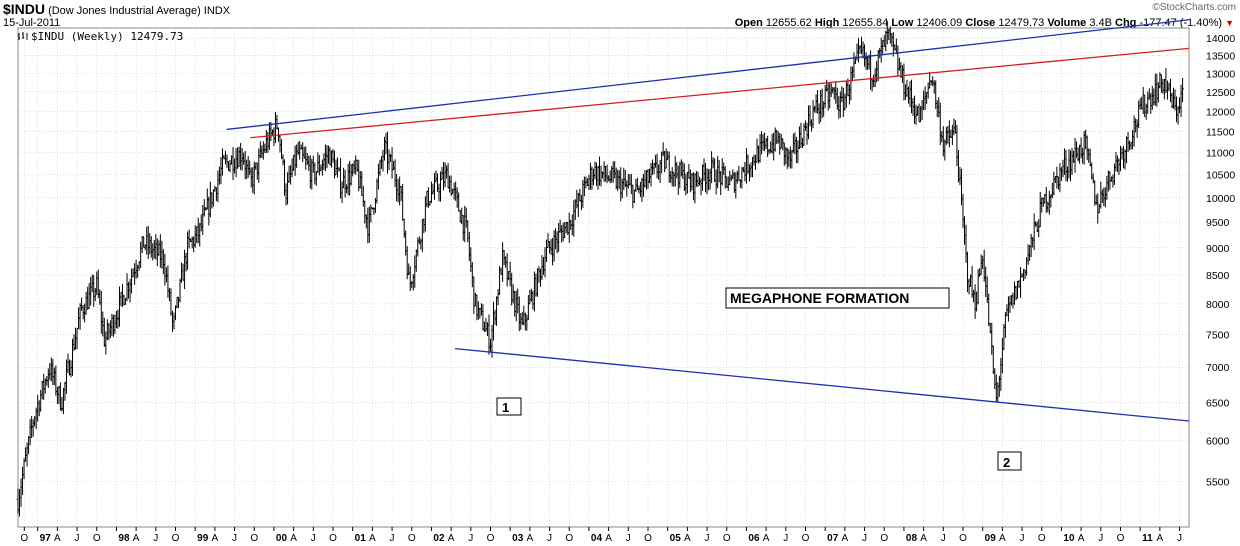  What do you see at coordinates (124, 11) in the screenshot?
I see `index-name: (Dow Jones Industrial Average)` at bounding box center [124, 11].